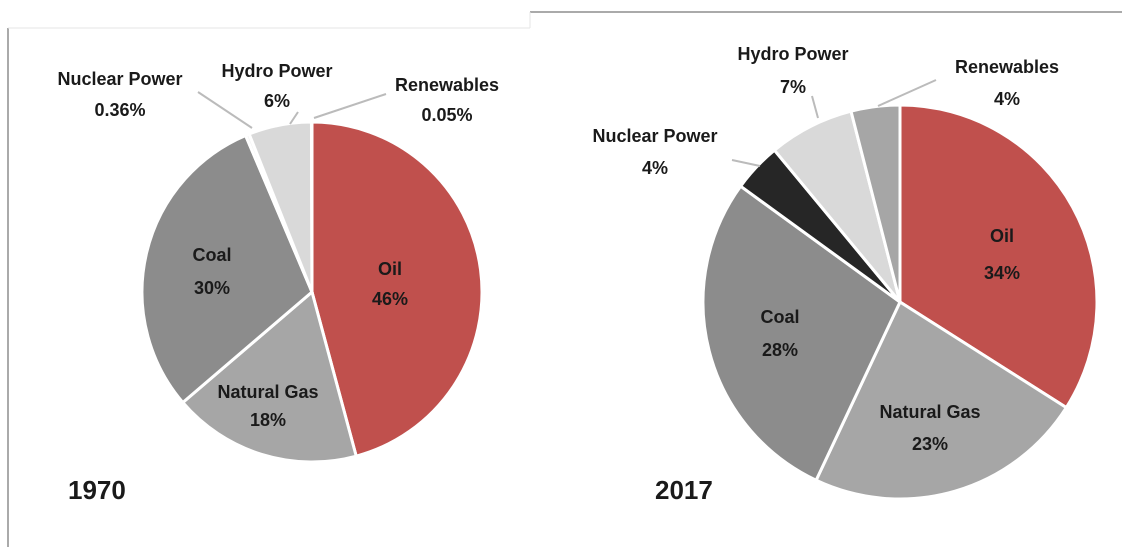  Describe the element at coordinates (446, 115) in the screenshot. I see `slice-value: 0.05%` at that location.